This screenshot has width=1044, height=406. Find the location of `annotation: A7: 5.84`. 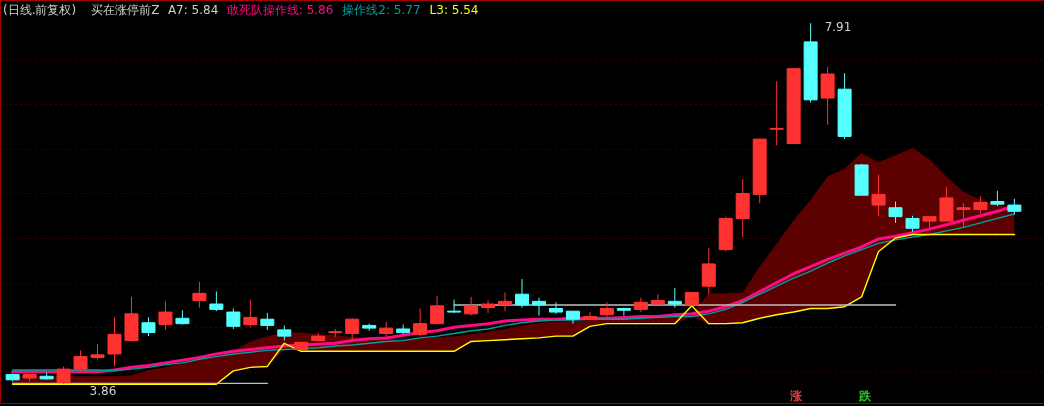

annotation: A7: 5.84 is located at coordinates (193, 10).